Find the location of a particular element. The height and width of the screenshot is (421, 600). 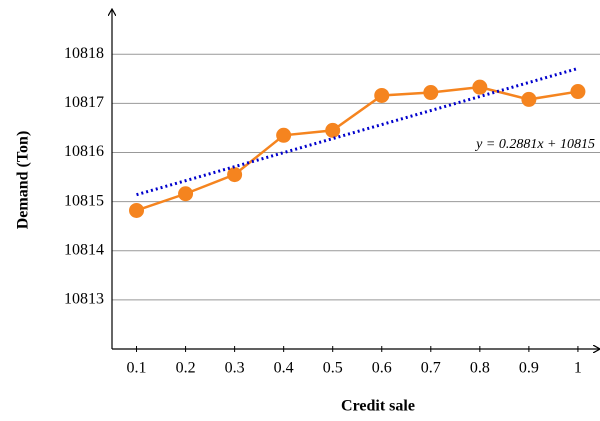

x-tick-label: 0.9 is located at coordinates (529, 368).